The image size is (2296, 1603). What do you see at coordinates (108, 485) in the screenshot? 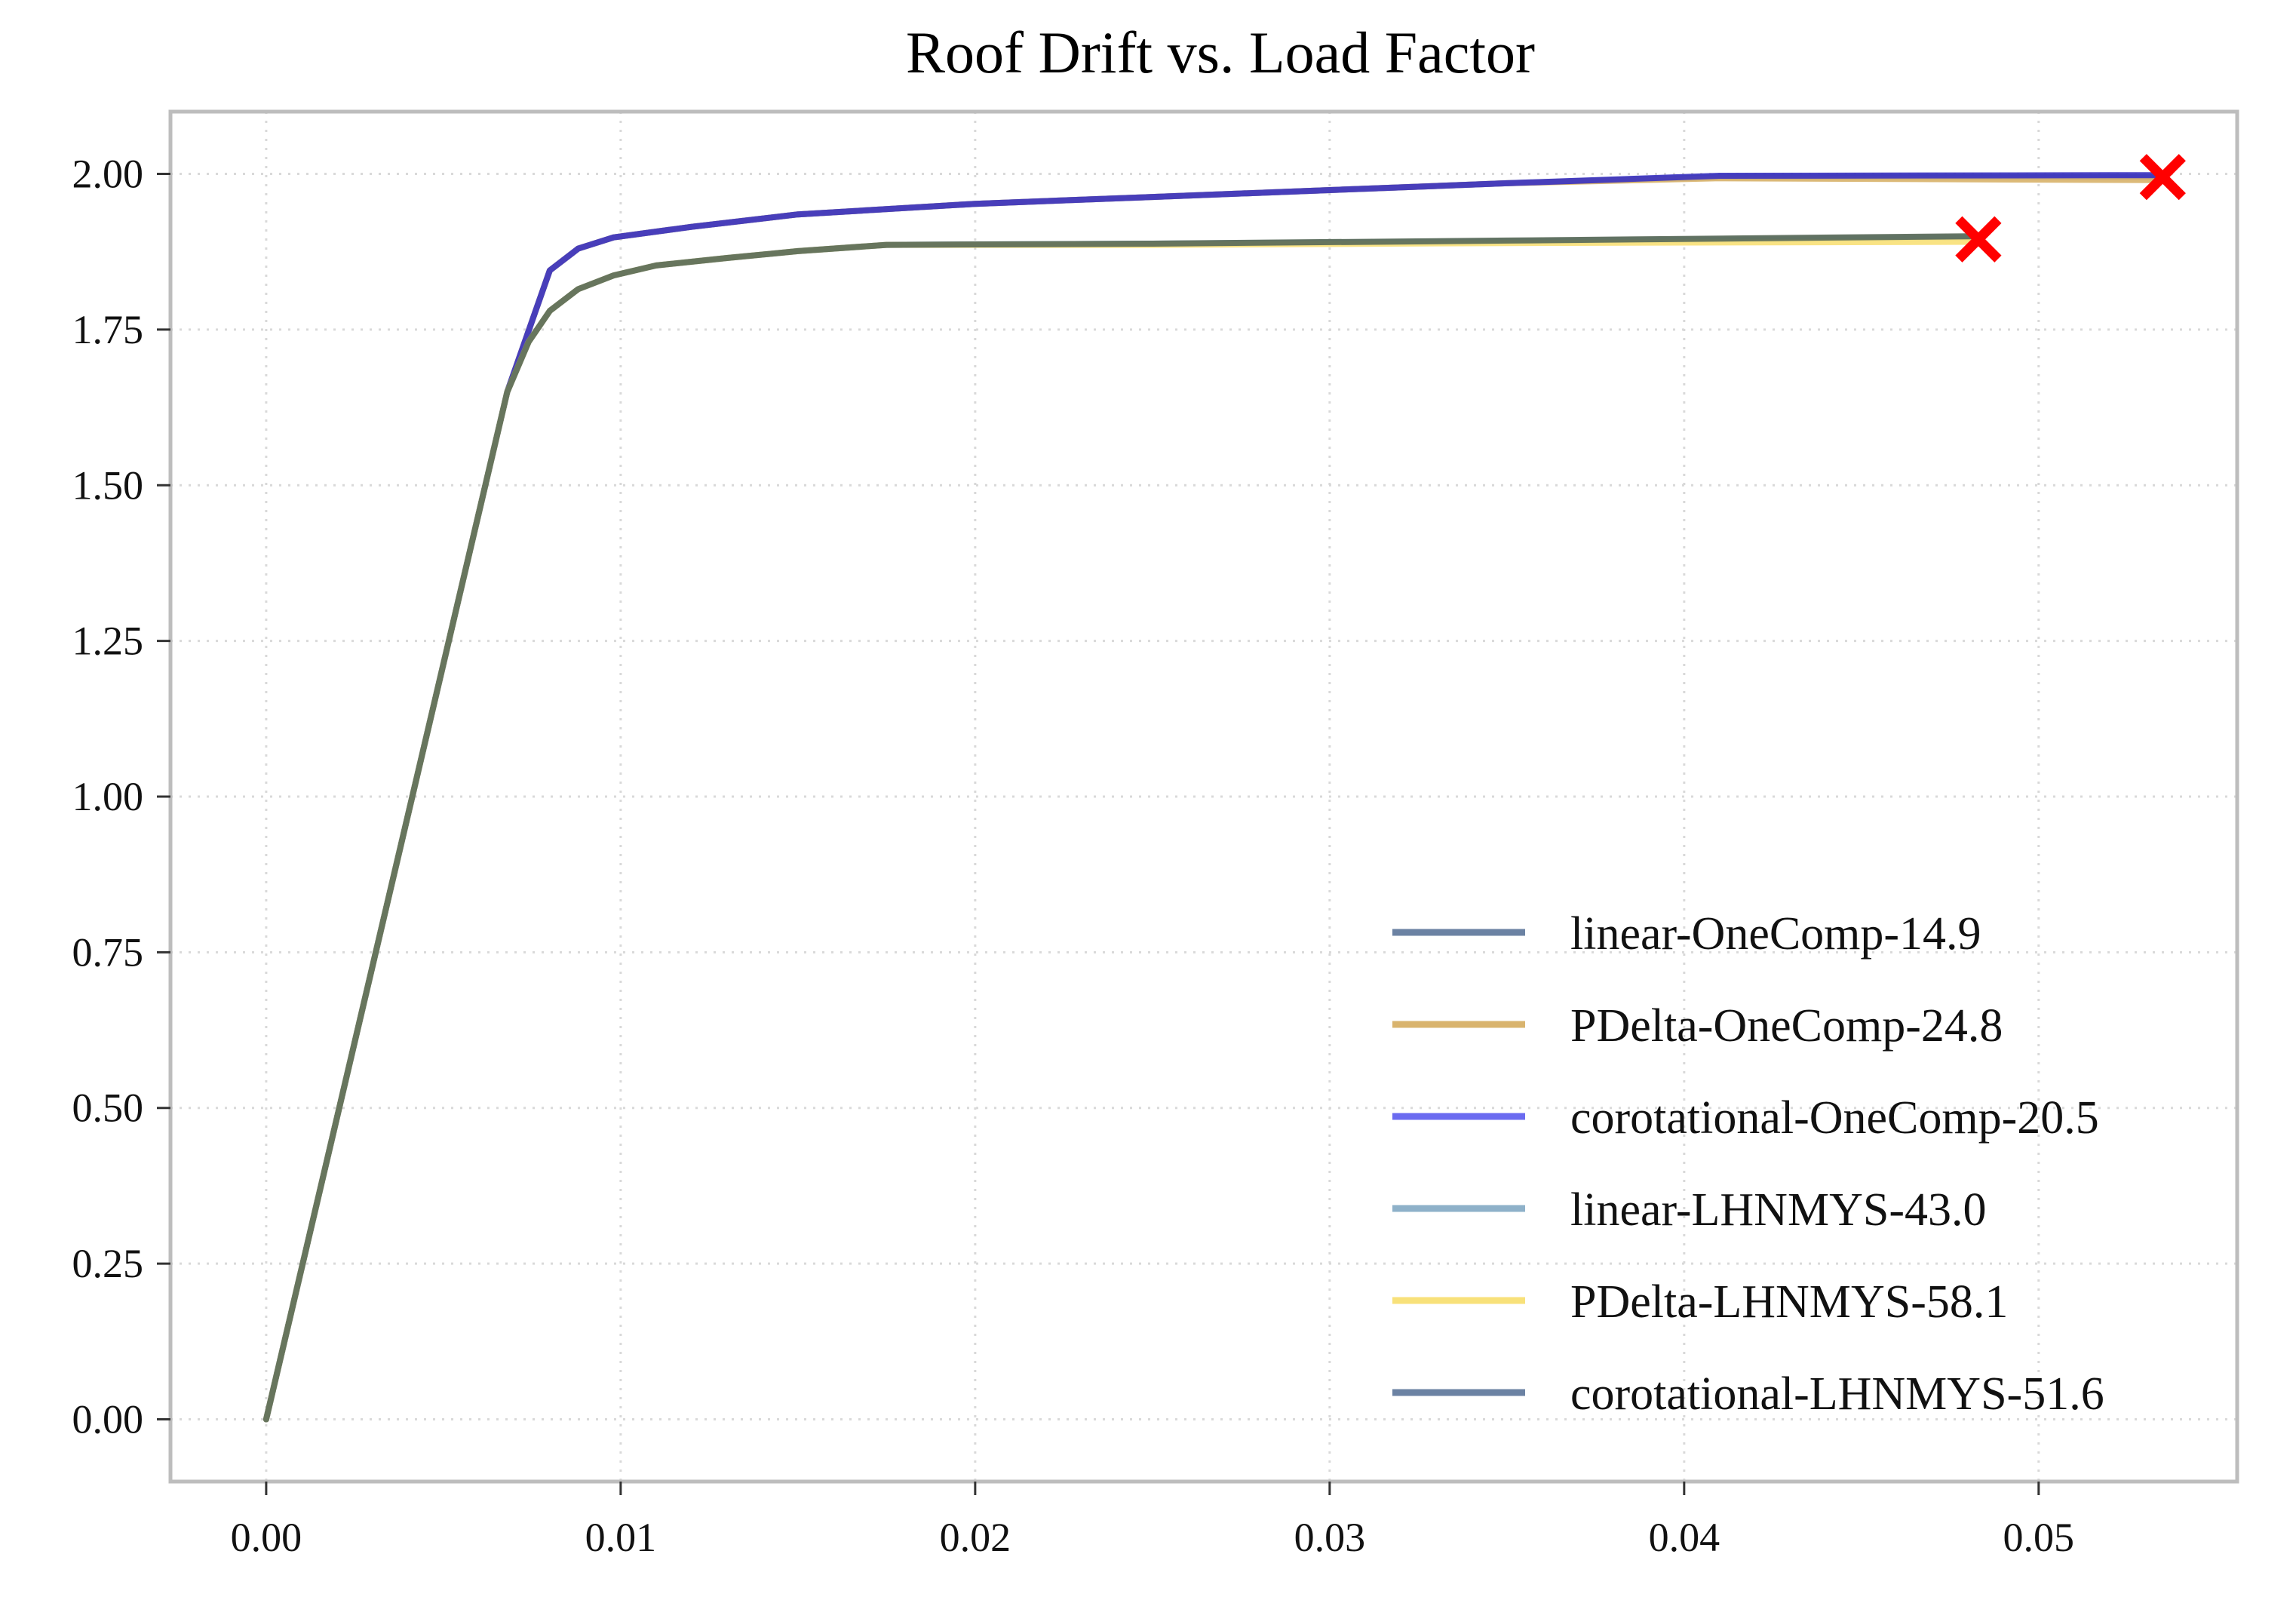
I see `y-tick-label: 1.50` at bounding box center [108, 485].